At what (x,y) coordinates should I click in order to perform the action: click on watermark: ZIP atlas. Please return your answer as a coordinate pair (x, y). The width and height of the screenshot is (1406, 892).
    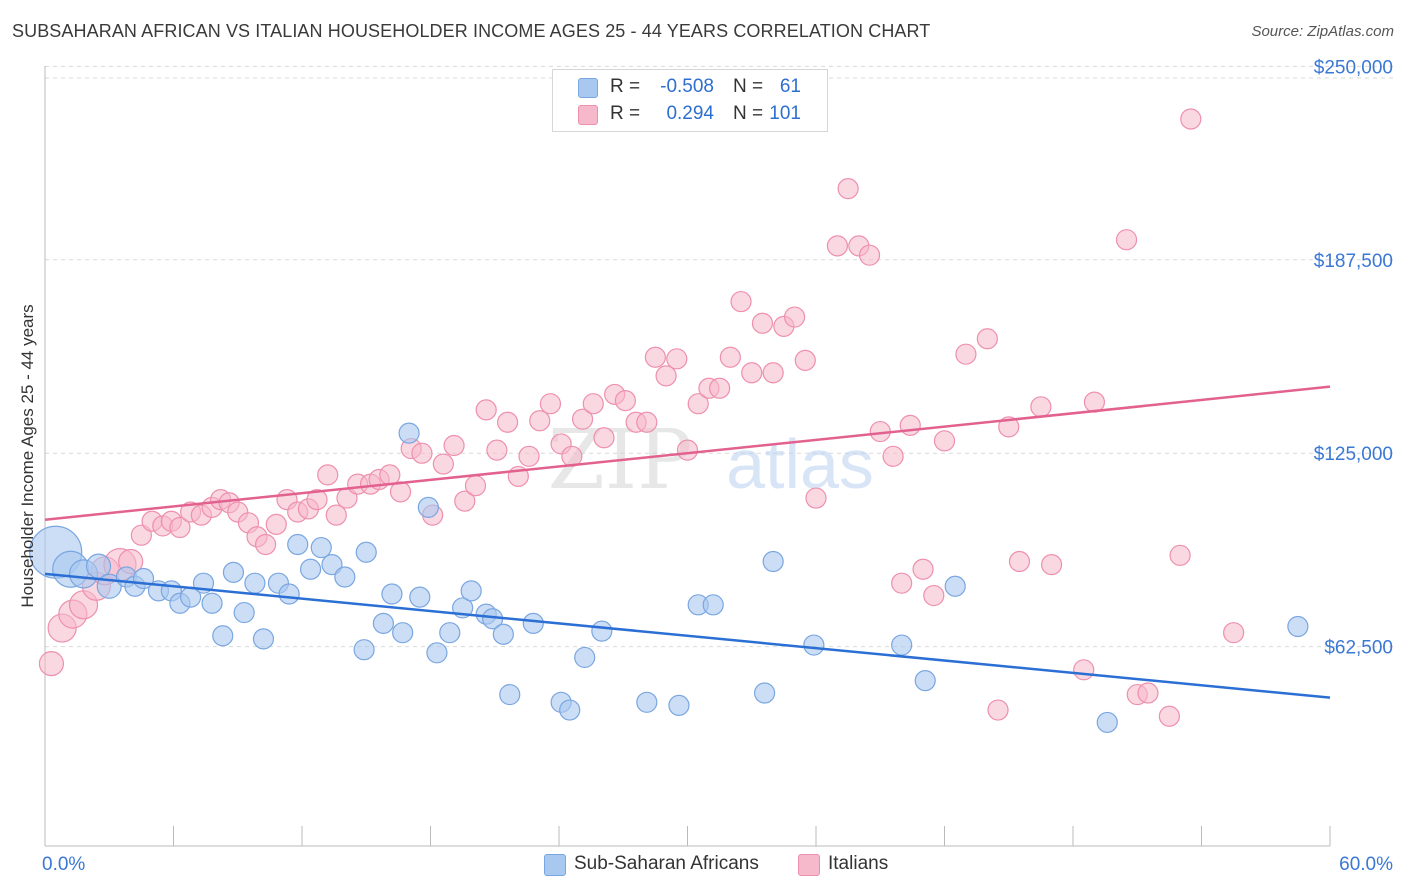
    Looking at the image, I should click on (711, 460).